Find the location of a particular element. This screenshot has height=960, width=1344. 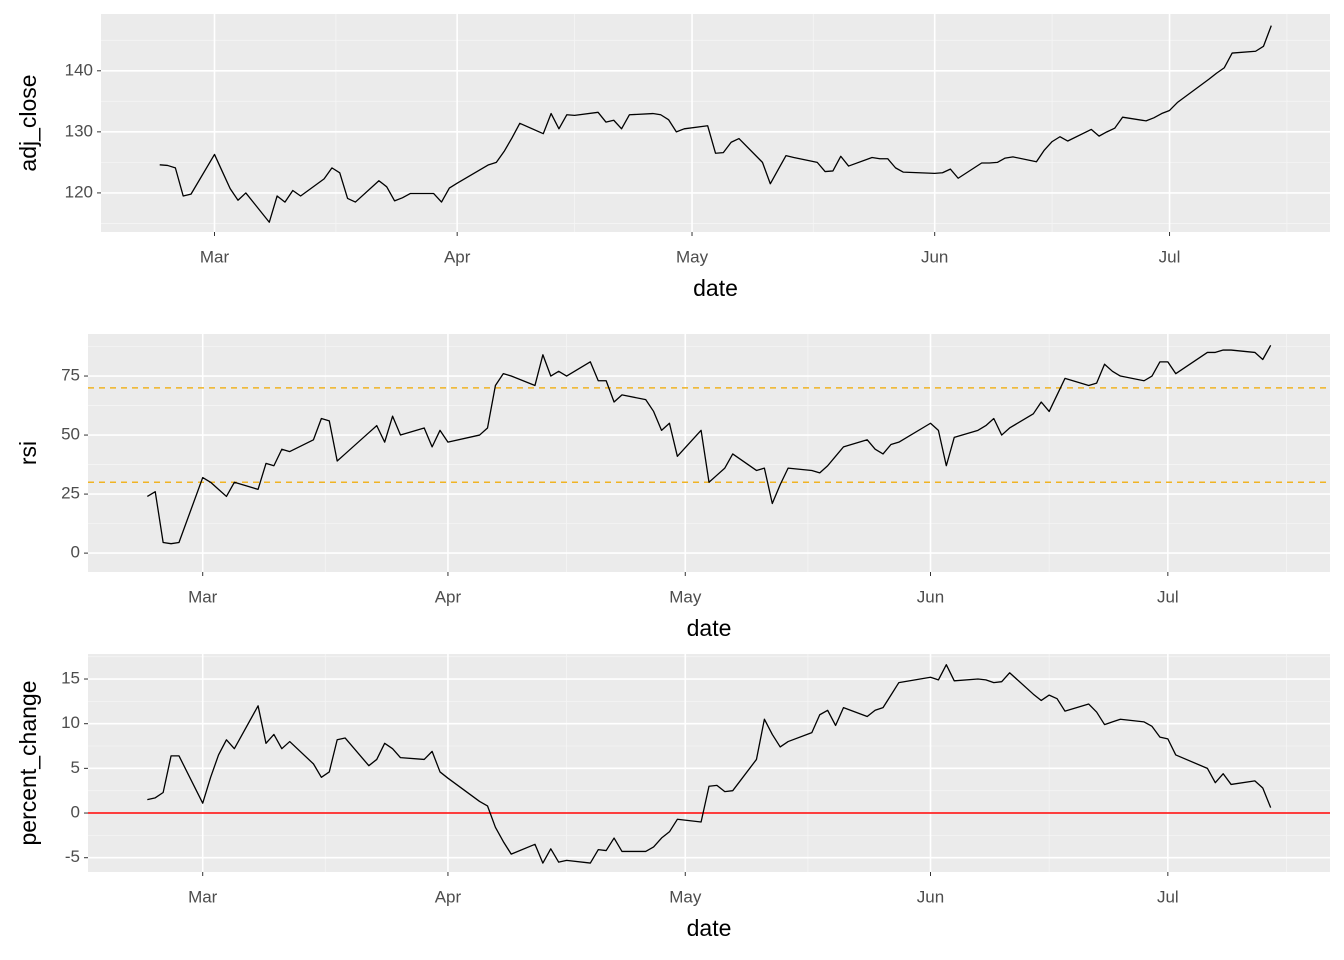

y-tick-label: 10 is located at coordinates (70, 722).